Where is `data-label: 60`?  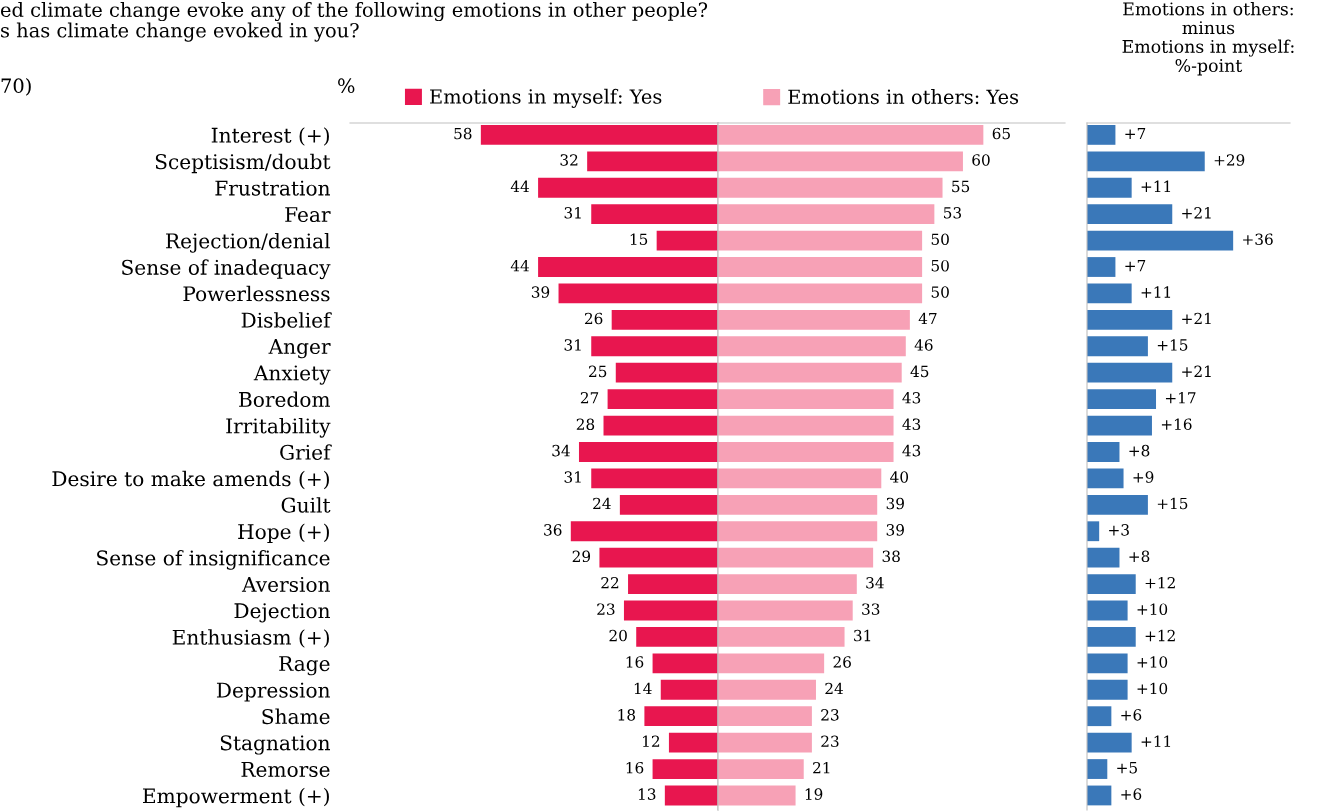 data-label: 60 is located at coordinates (981, 160).